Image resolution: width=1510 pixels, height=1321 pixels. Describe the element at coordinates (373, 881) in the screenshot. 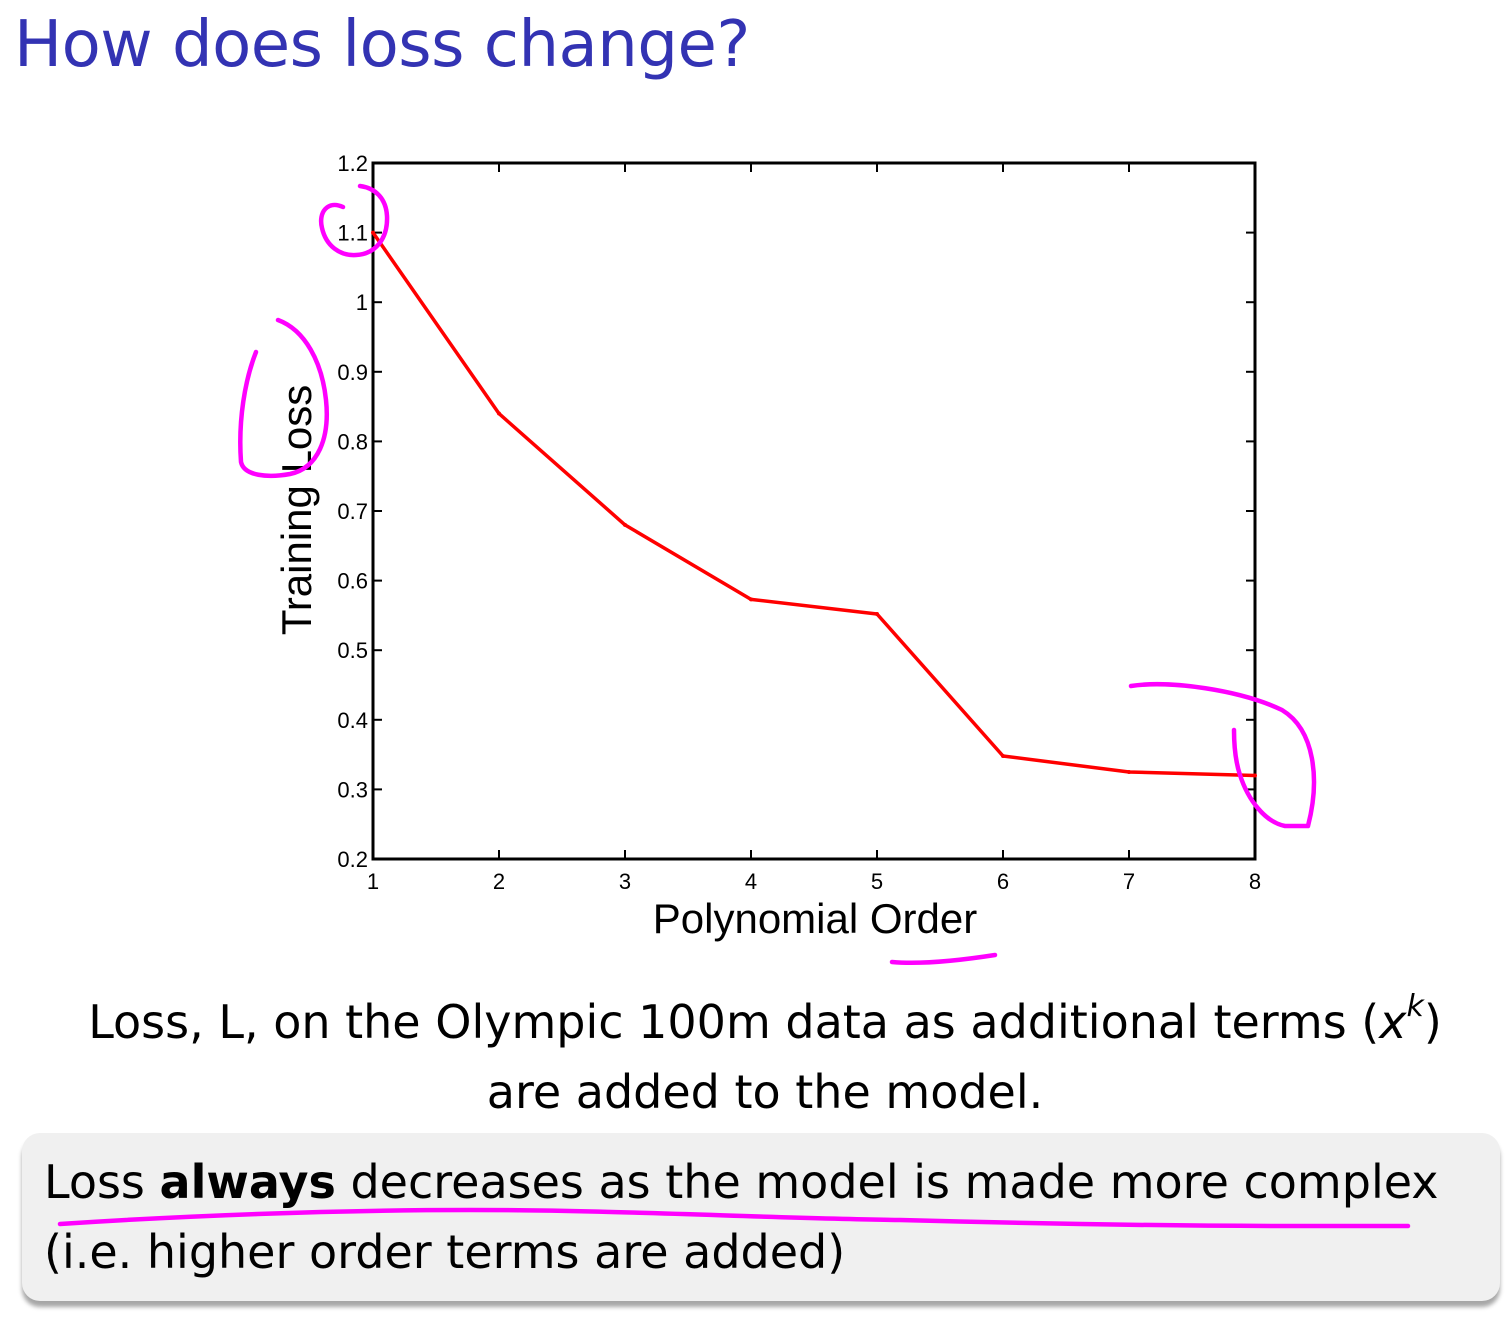

I see `x-tick-label: 1` at that location.